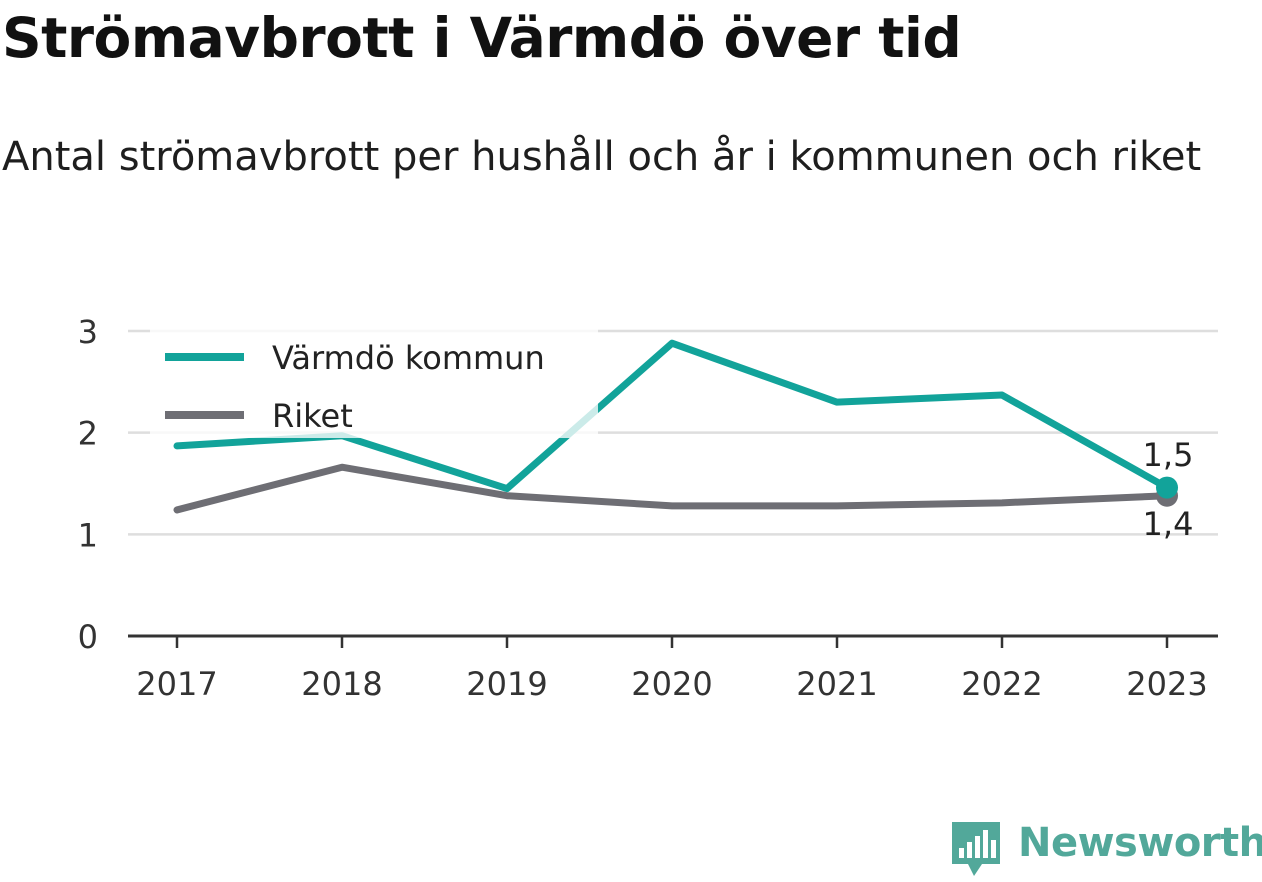 The image size is (1262, 882). I want to click on y-tick-label: 1, so click(88, 535).